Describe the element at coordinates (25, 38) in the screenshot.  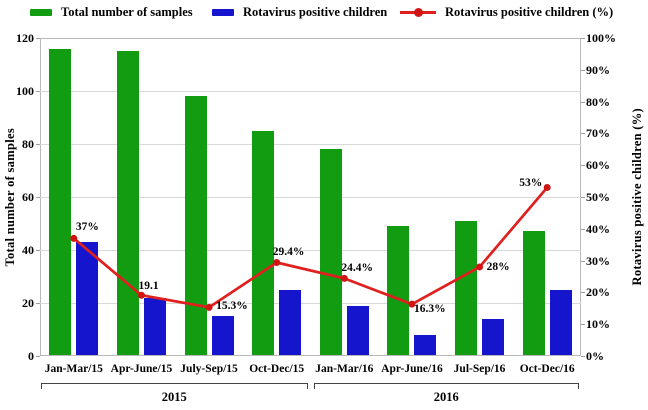
I see `left-axis-tick-label: 120` at that location.